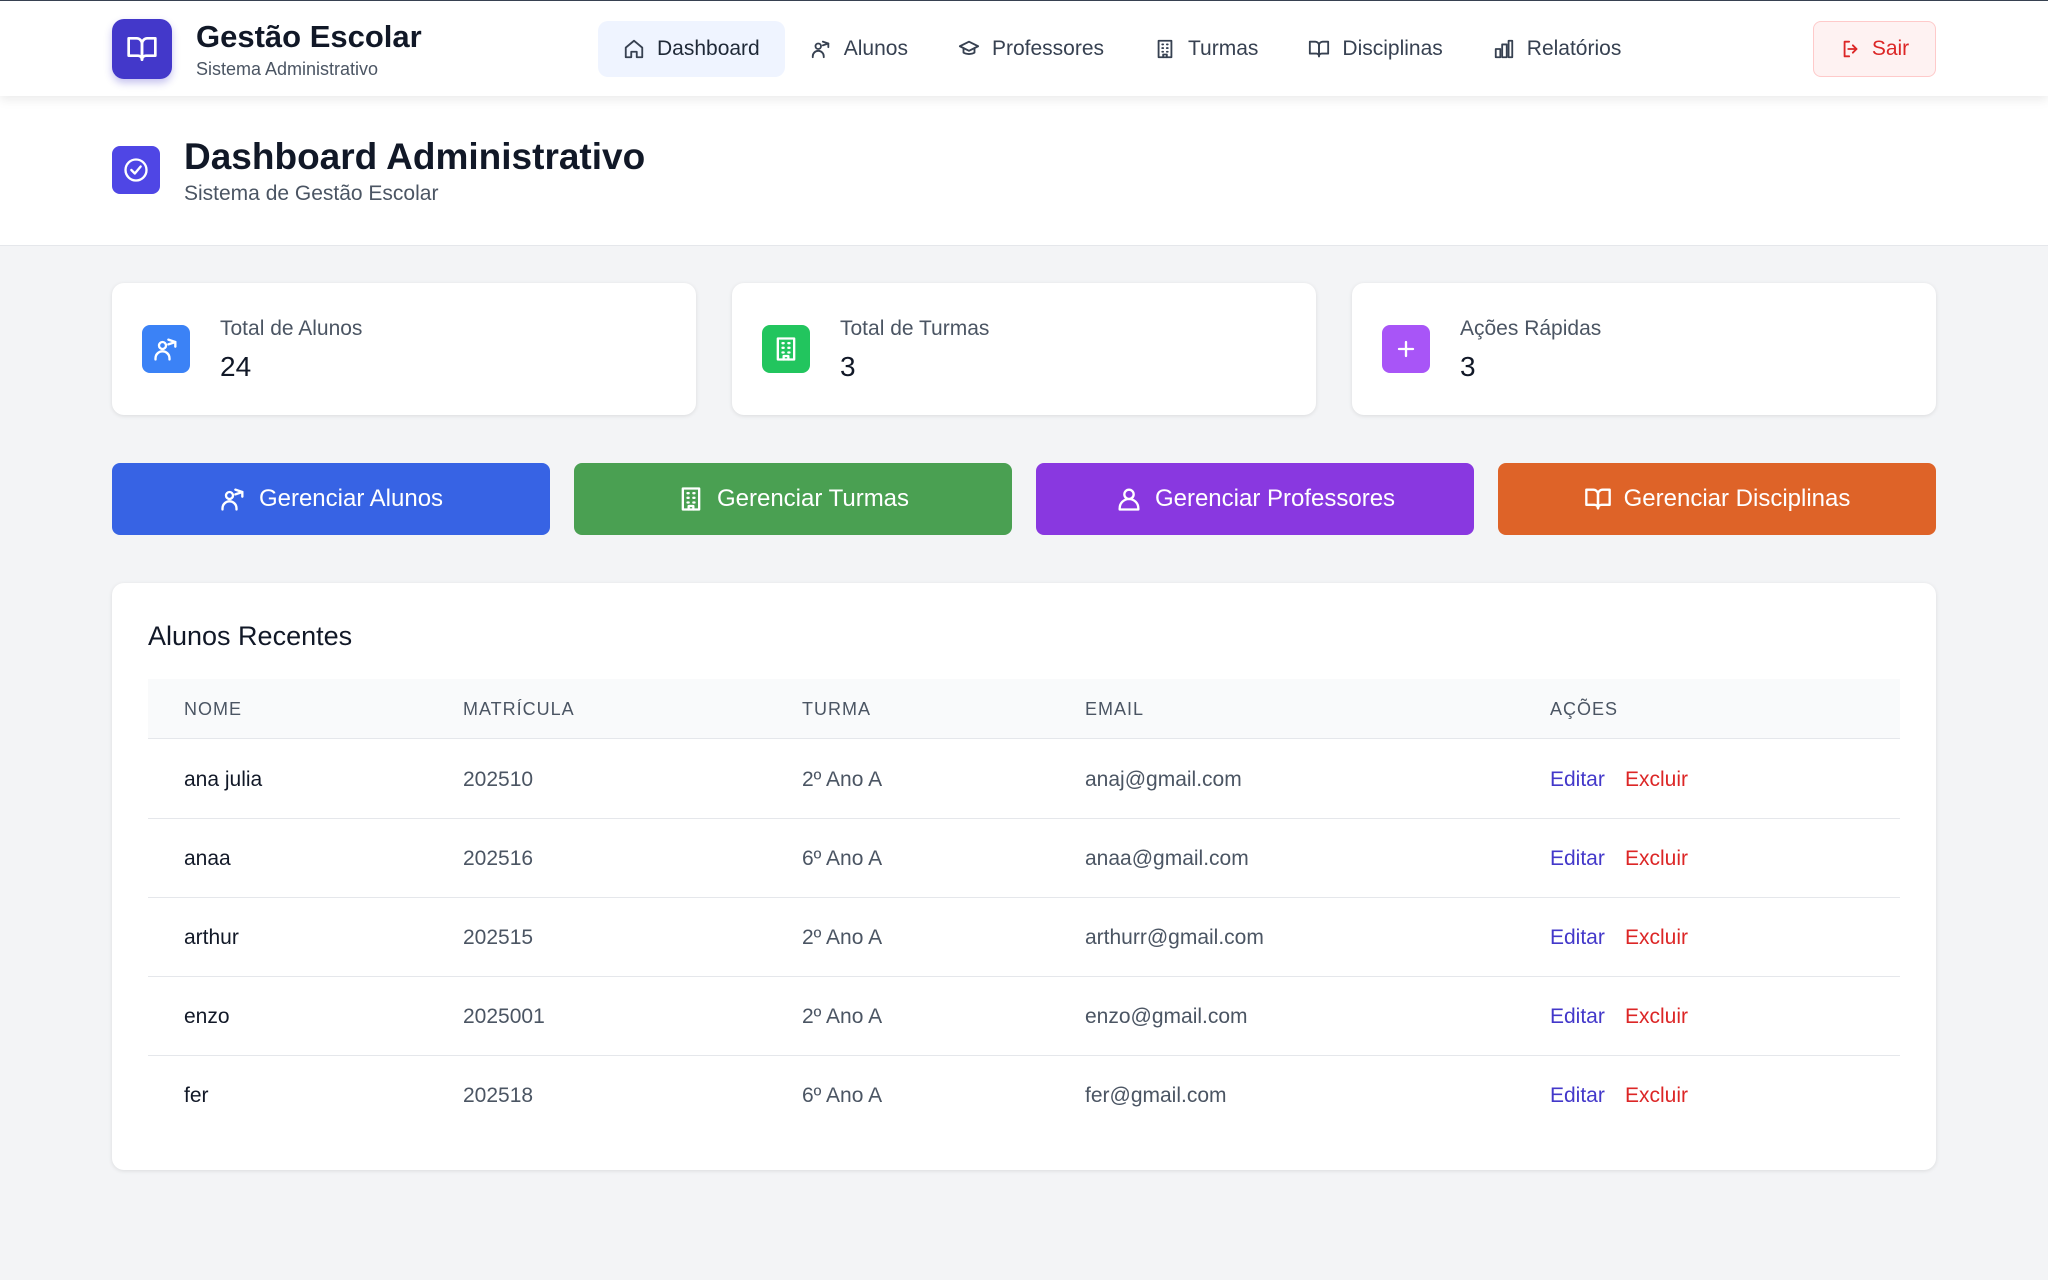 Image resolution: width=2048 pixels, height=1280 pixels. What do you see at coordinates (1584, 709) in the screenshot?
I see `column-header-acoes: AÇÕES` at bounding box center [1584, 709].